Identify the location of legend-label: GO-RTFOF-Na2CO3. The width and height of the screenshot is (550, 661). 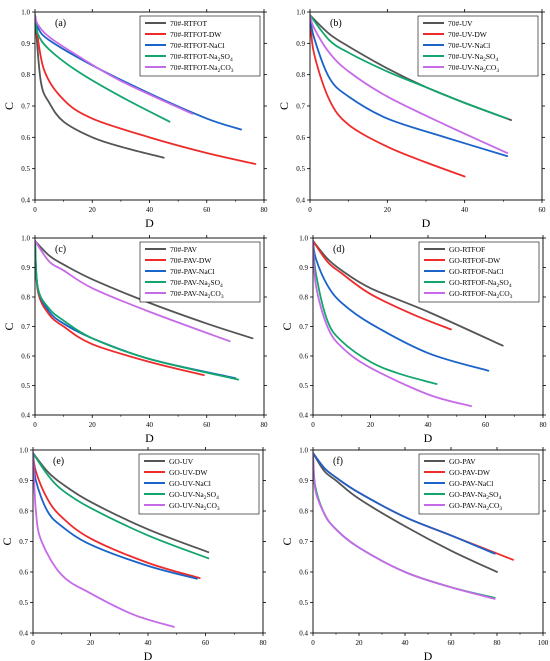
(481, 294).